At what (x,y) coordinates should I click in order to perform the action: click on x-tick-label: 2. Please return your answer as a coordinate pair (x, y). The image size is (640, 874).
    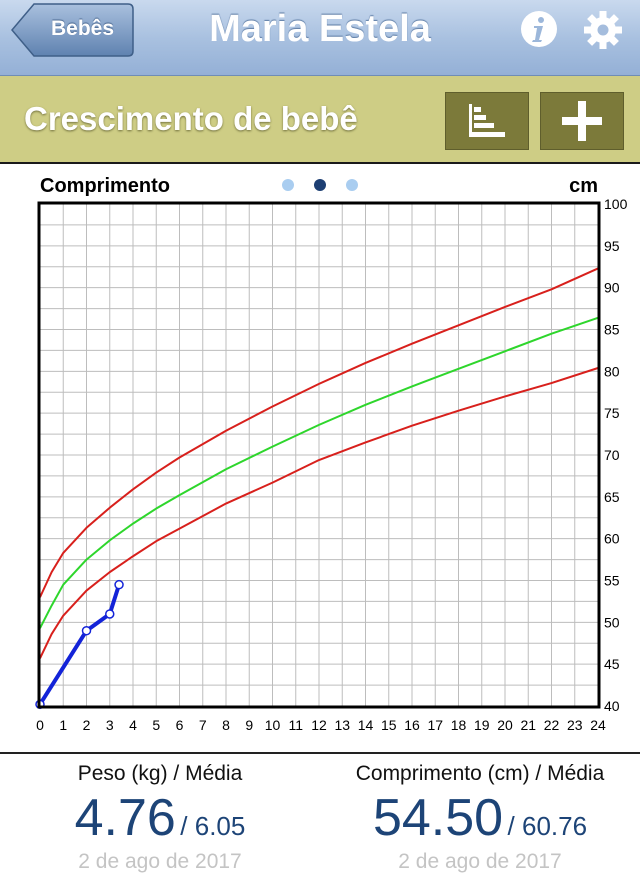
    Looking at the image, I should click on (87, 725).